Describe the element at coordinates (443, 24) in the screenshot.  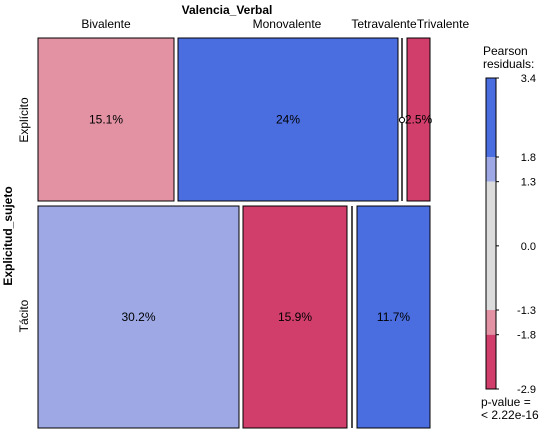
I see `column-label-trivalente: Trivalente` at that location.